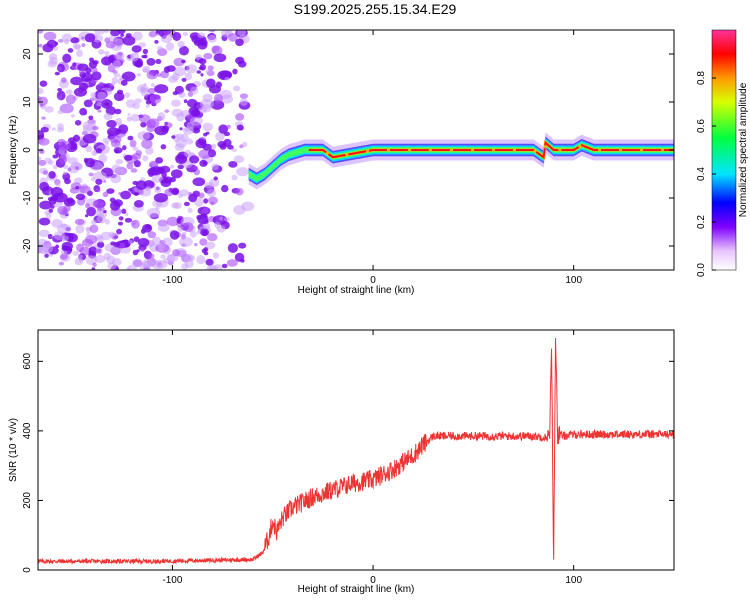 This screenshot has height=600, width=750. Describe the element at coordinates (27, 245) in the screenshot. I see `spectrogram-ytick-label: -20` at that location.